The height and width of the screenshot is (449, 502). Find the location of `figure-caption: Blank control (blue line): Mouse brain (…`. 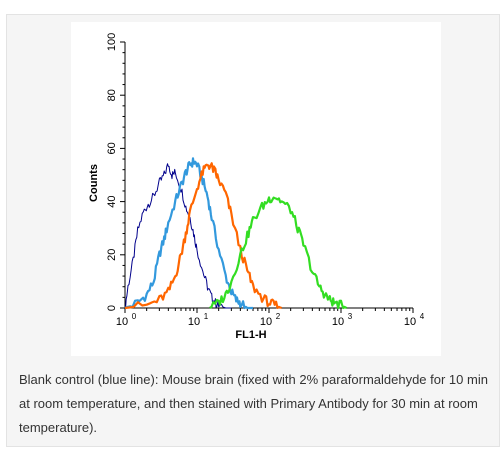

figure-caption: Blank control (blue line): Mouse brain (… is located at coordinates (253, 403).